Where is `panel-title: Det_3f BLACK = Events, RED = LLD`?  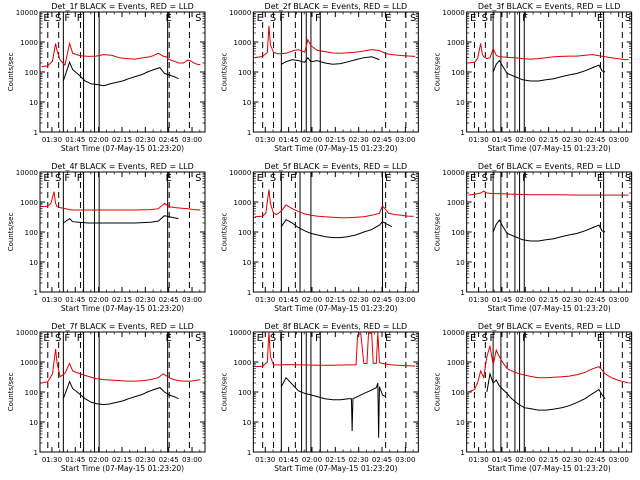
panel-title: Det_3f BLACK = Events, RED = LLD is located at coordinates (549, 6).